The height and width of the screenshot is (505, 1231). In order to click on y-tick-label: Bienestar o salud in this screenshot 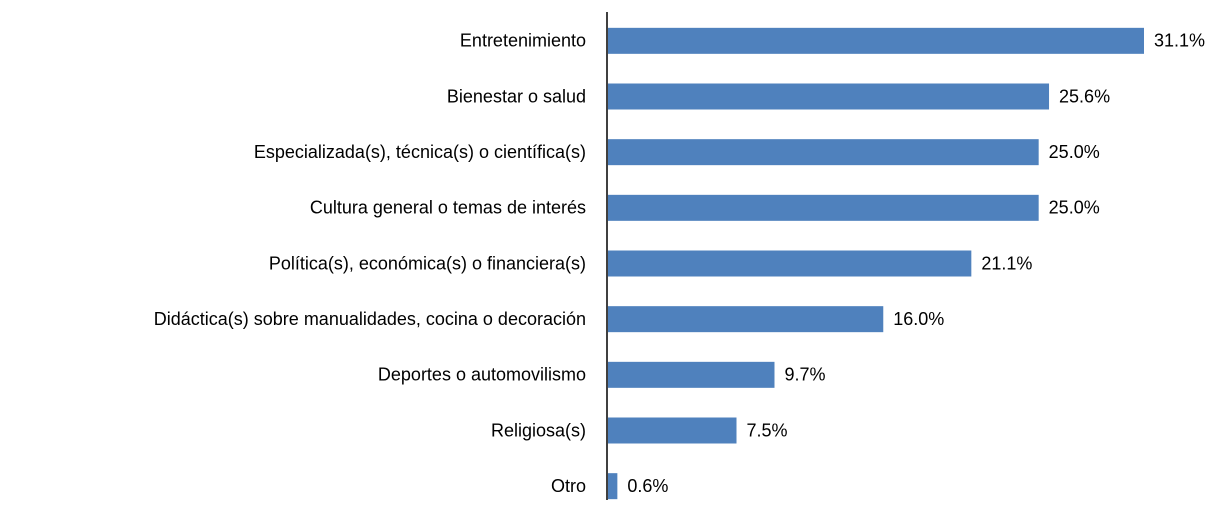, I will do `click(516, 96)`.